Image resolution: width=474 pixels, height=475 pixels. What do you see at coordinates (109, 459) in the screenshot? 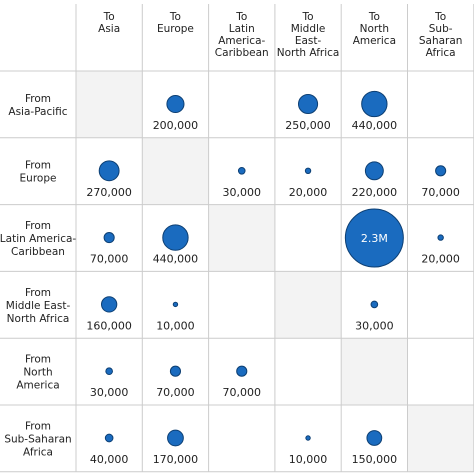
I see `value-label: 40,000` at bounding box center [109, 459].